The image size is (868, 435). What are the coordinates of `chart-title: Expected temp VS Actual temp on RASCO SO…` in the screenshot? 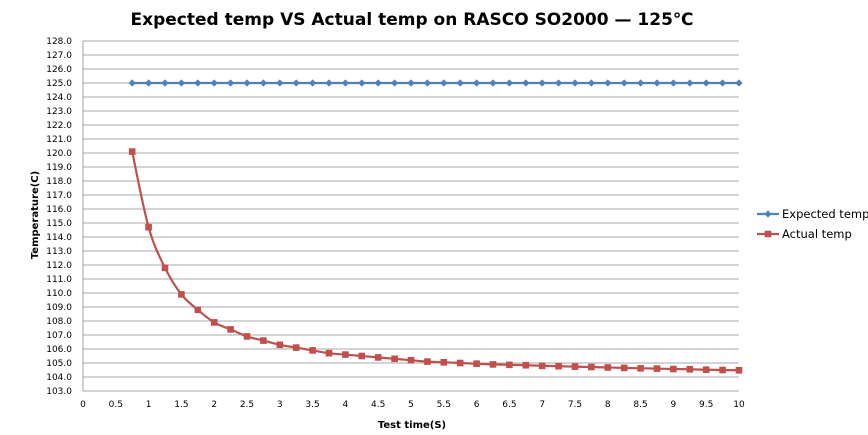 It's located at (412, 20).